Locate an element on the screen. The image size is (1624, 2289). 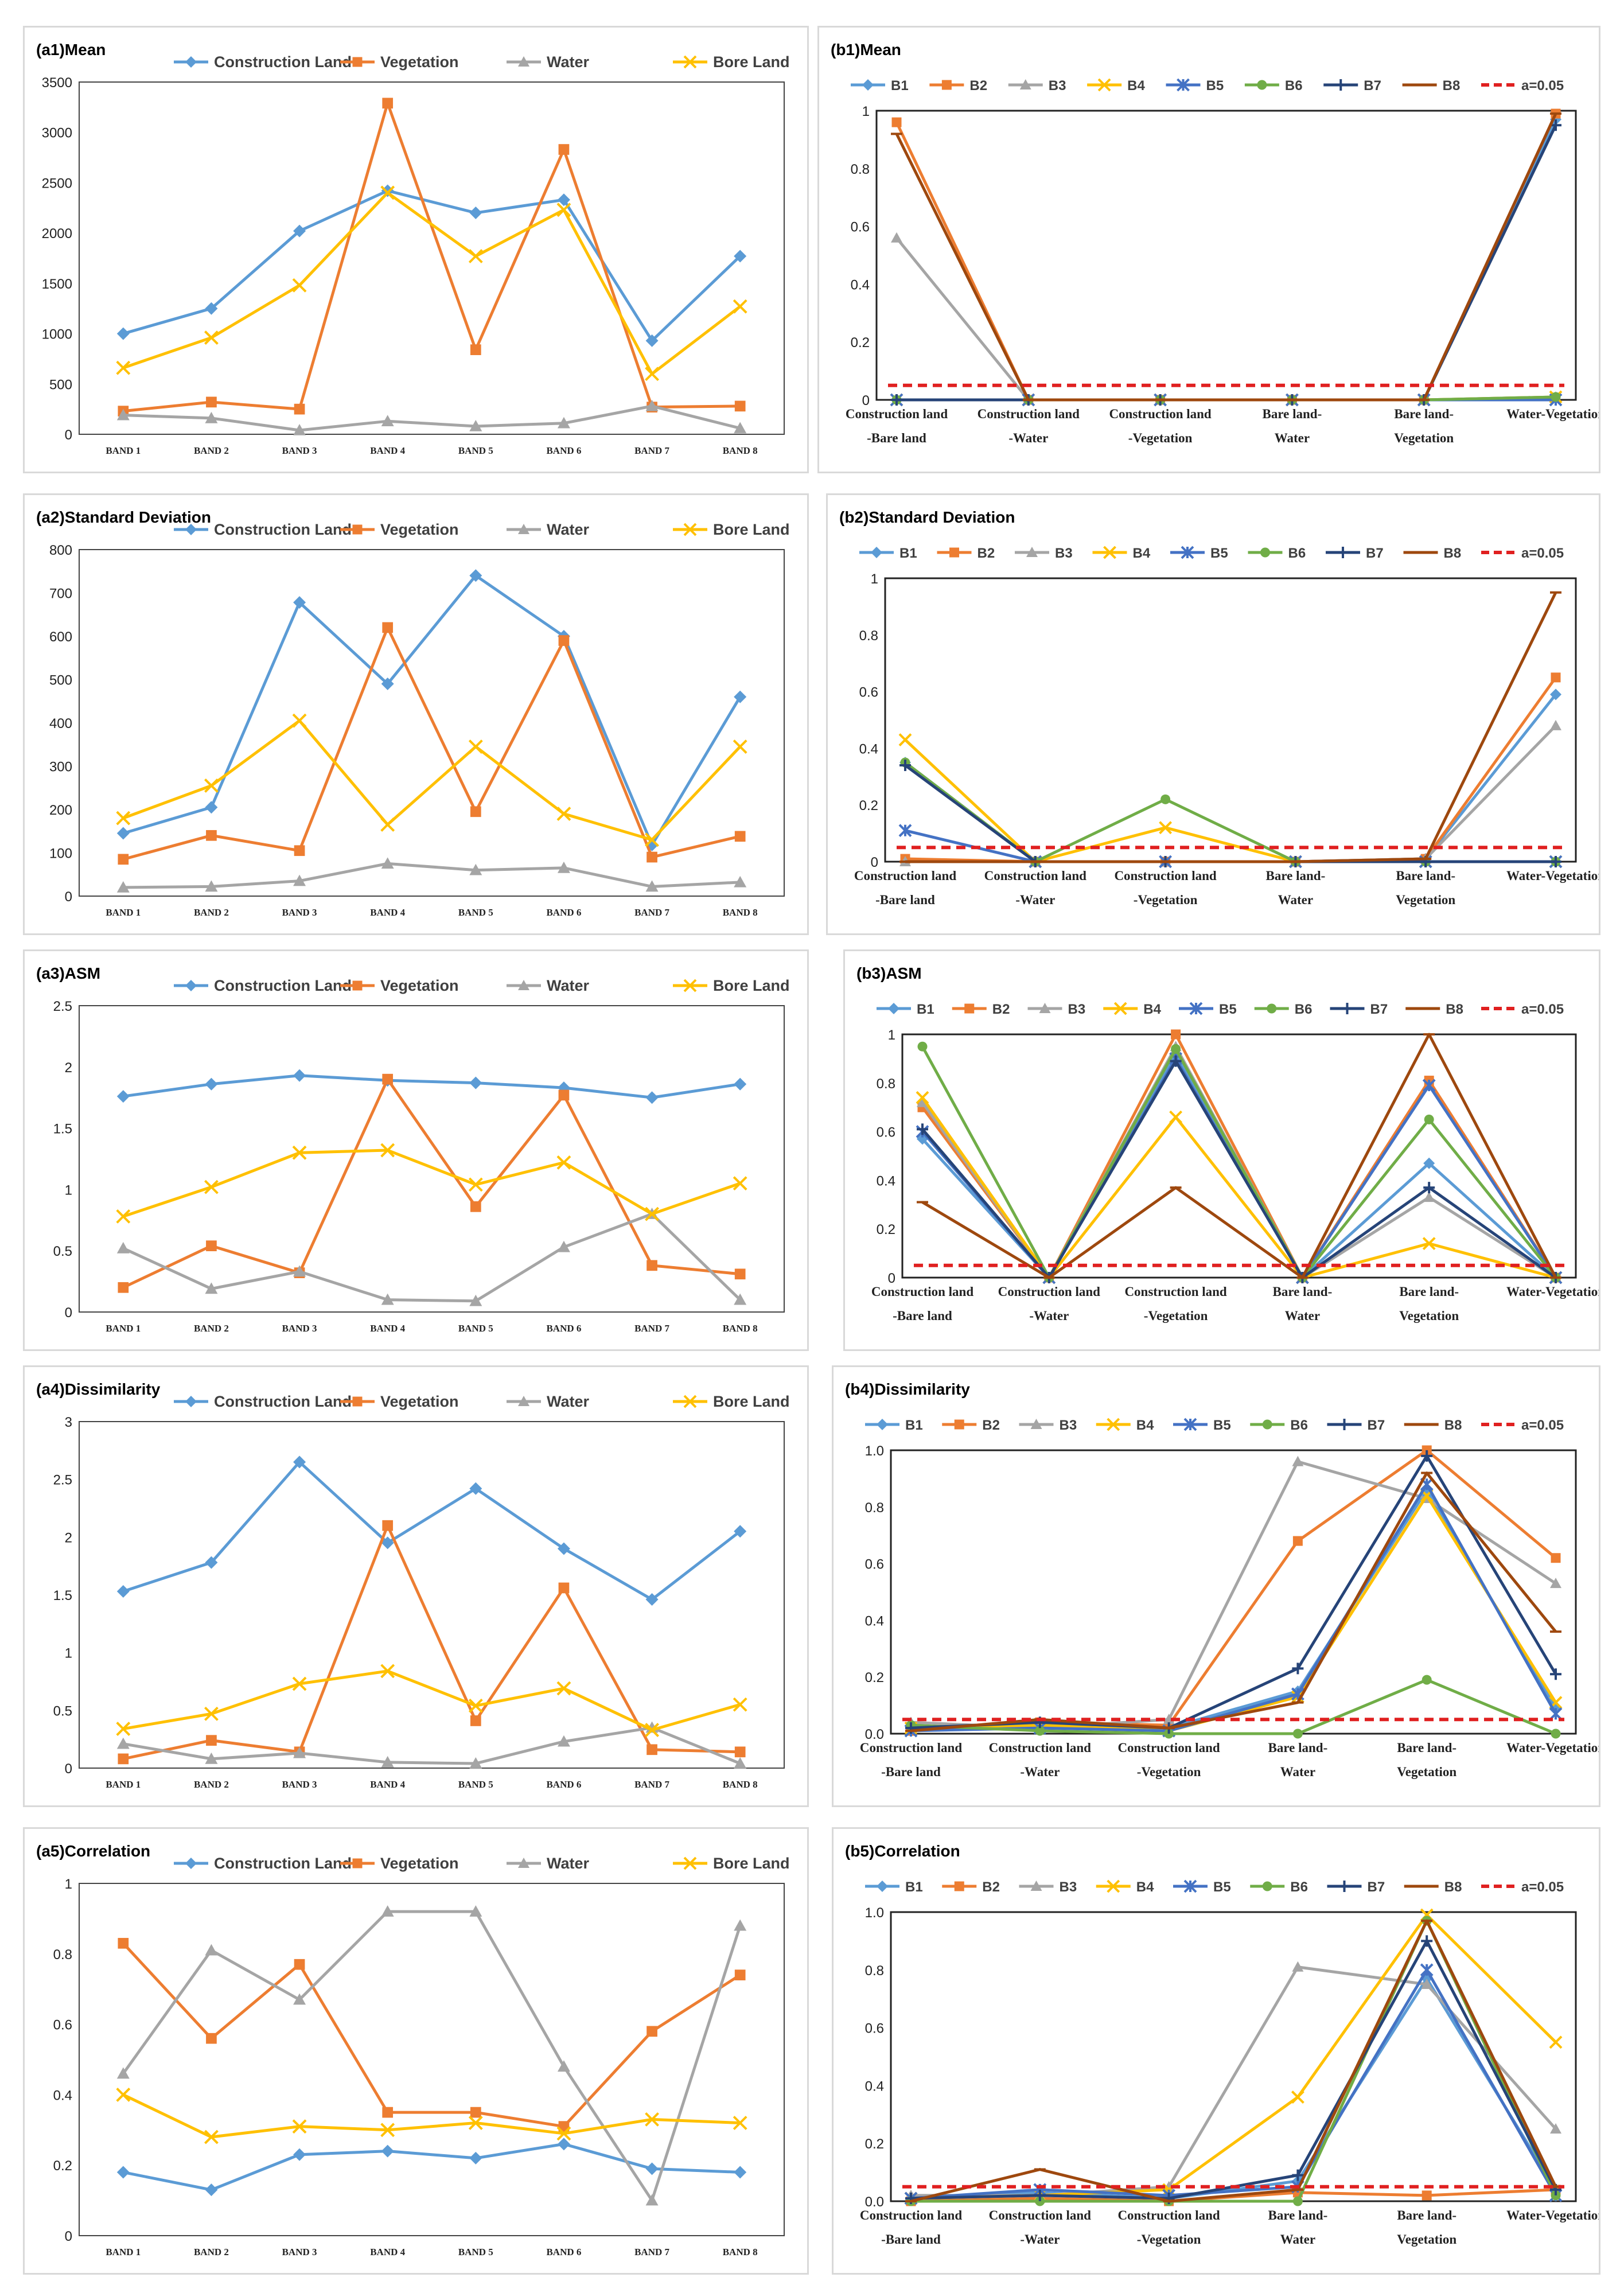
x-tick-label: BAND 1 is located at coordinates (123, 1328).